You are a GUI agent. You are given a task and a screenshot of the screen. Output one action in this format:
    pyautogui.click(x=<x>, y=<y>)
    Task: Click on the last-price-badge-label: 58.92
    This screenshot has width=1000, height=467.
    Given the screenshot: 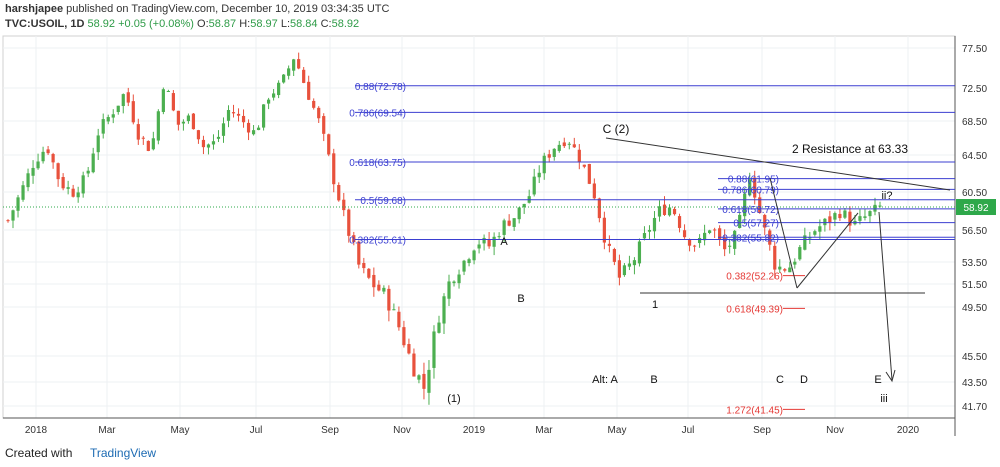 What is the action you would take?
    pyautogui.click(x=975, y=208)
    